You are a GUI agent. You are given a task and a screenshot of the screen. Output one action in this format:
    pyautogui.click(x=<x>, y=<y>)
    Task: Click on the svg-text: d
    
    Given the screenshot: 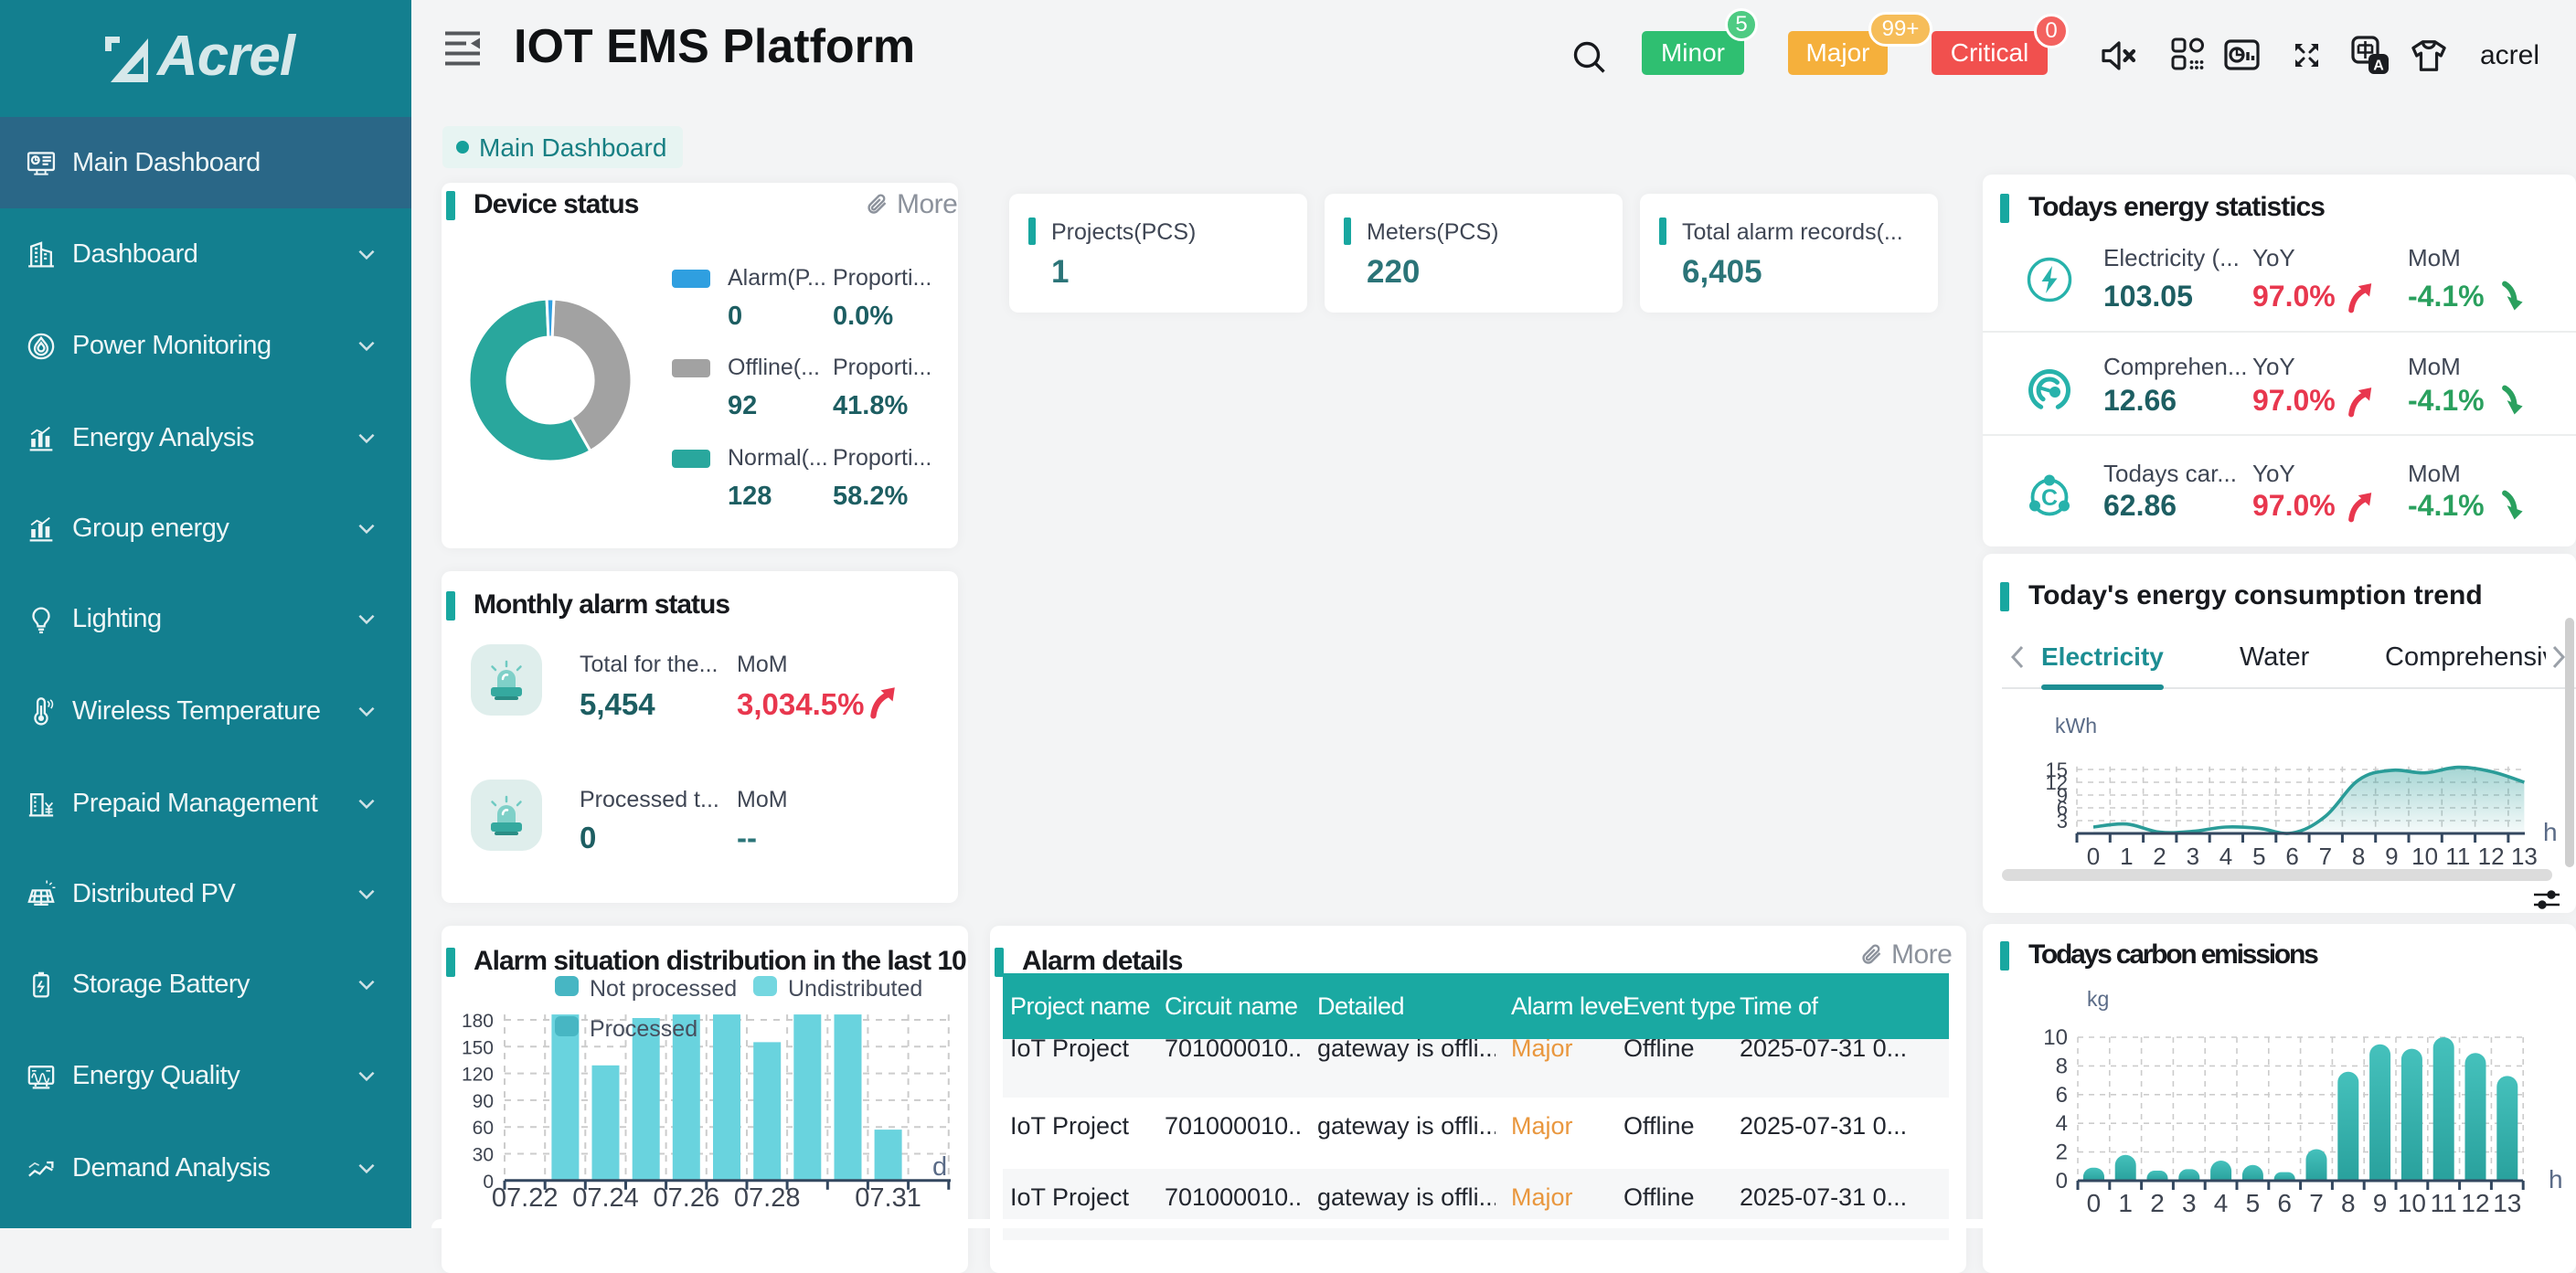 What is the action you would take?
    pyautogui.click(x=940, y=1167)
    